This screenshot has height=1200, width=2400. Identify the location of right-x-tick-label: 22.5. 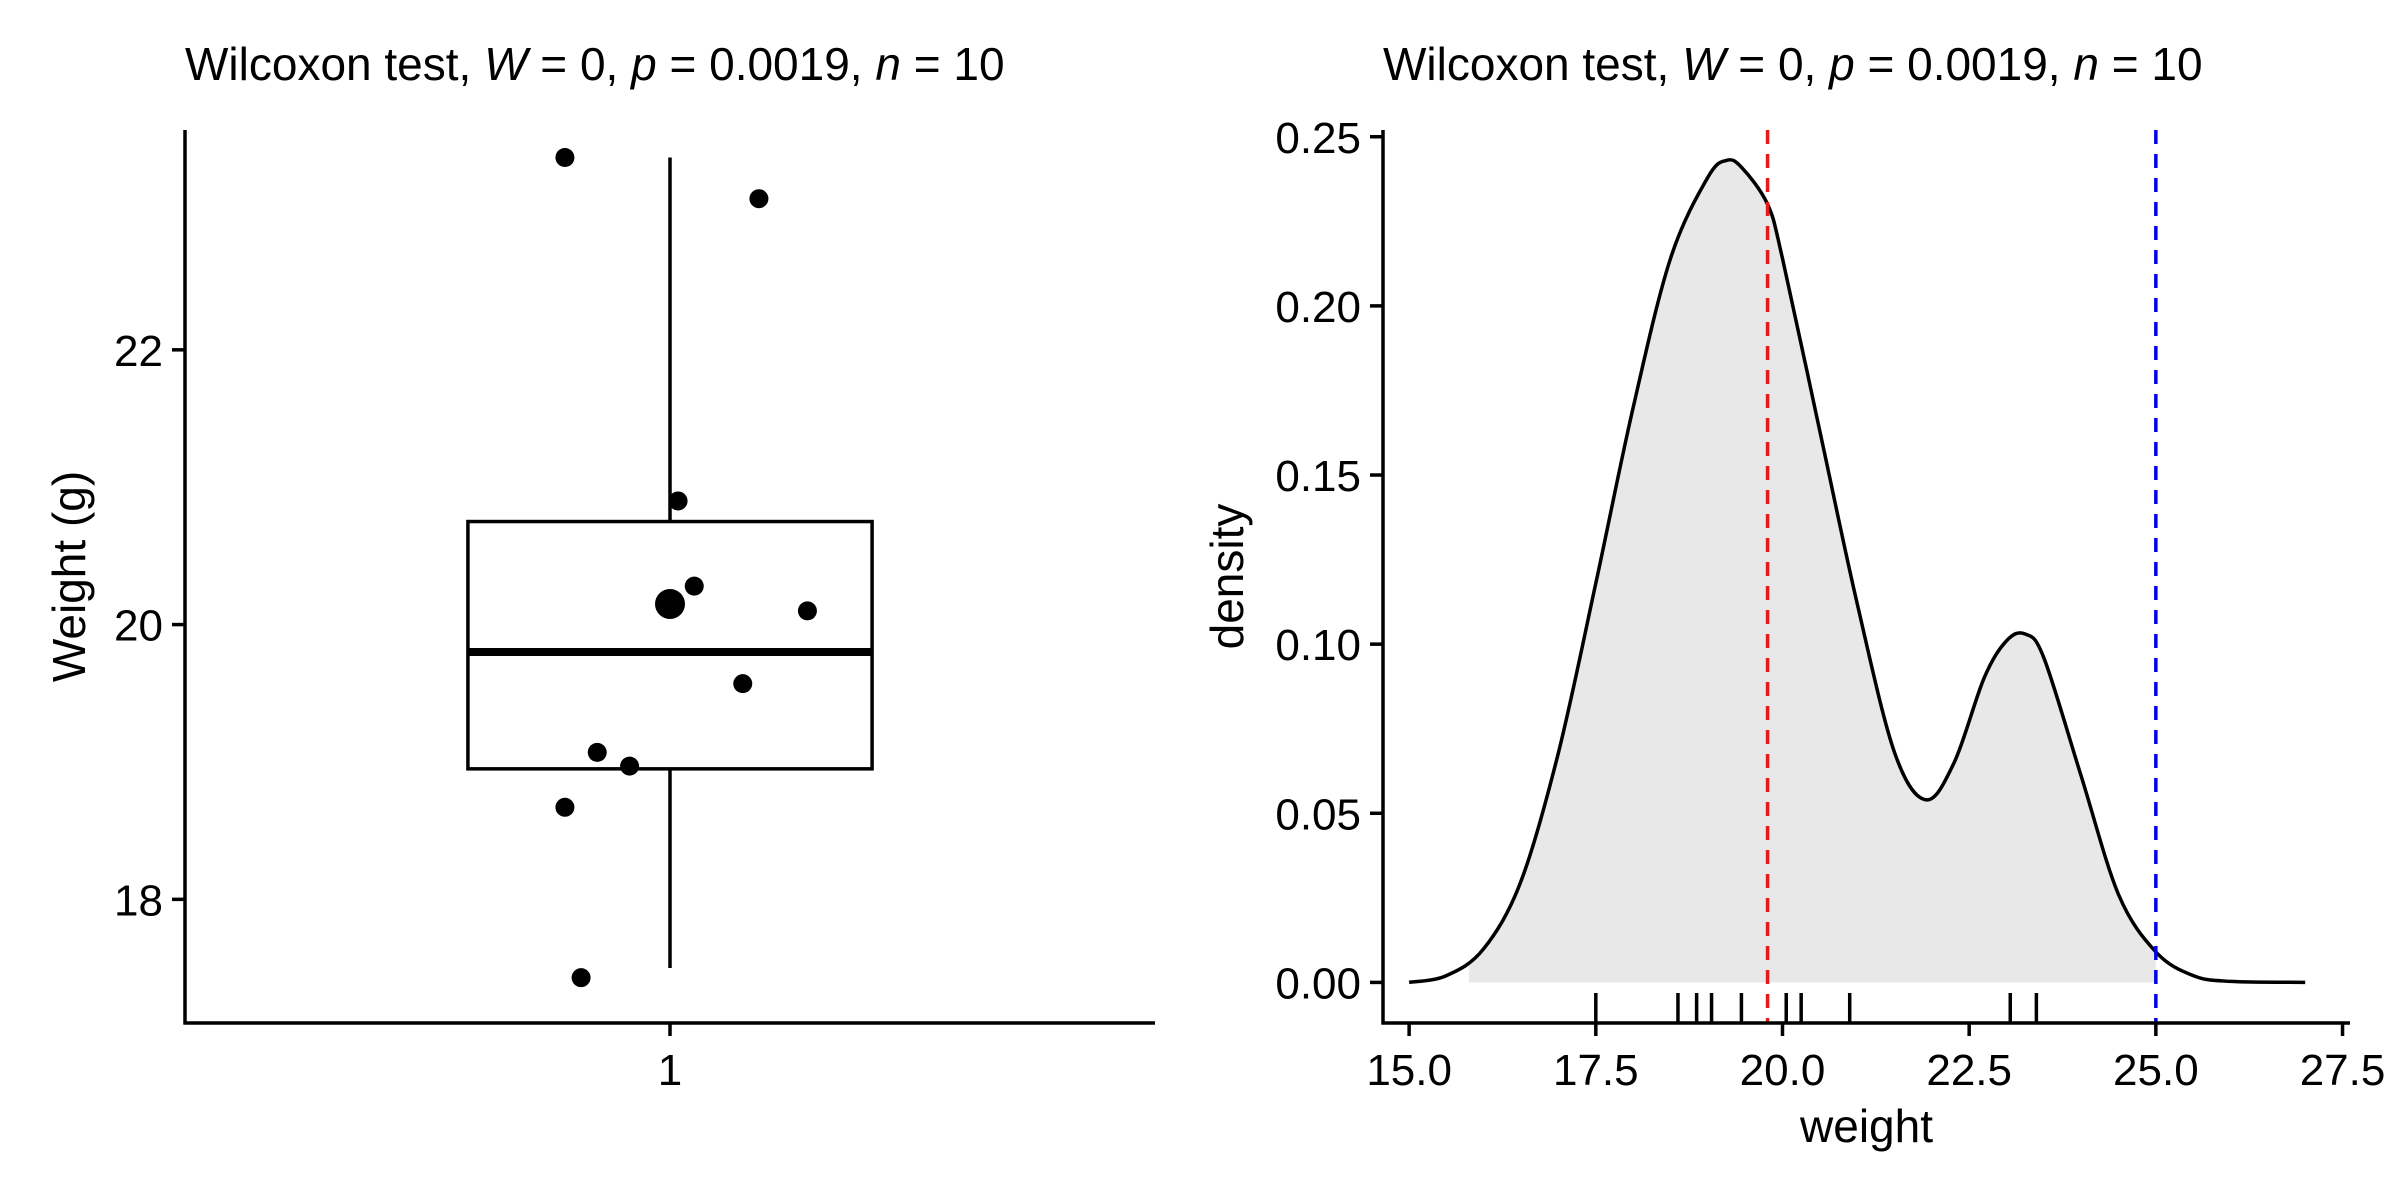
(1969, 1070).